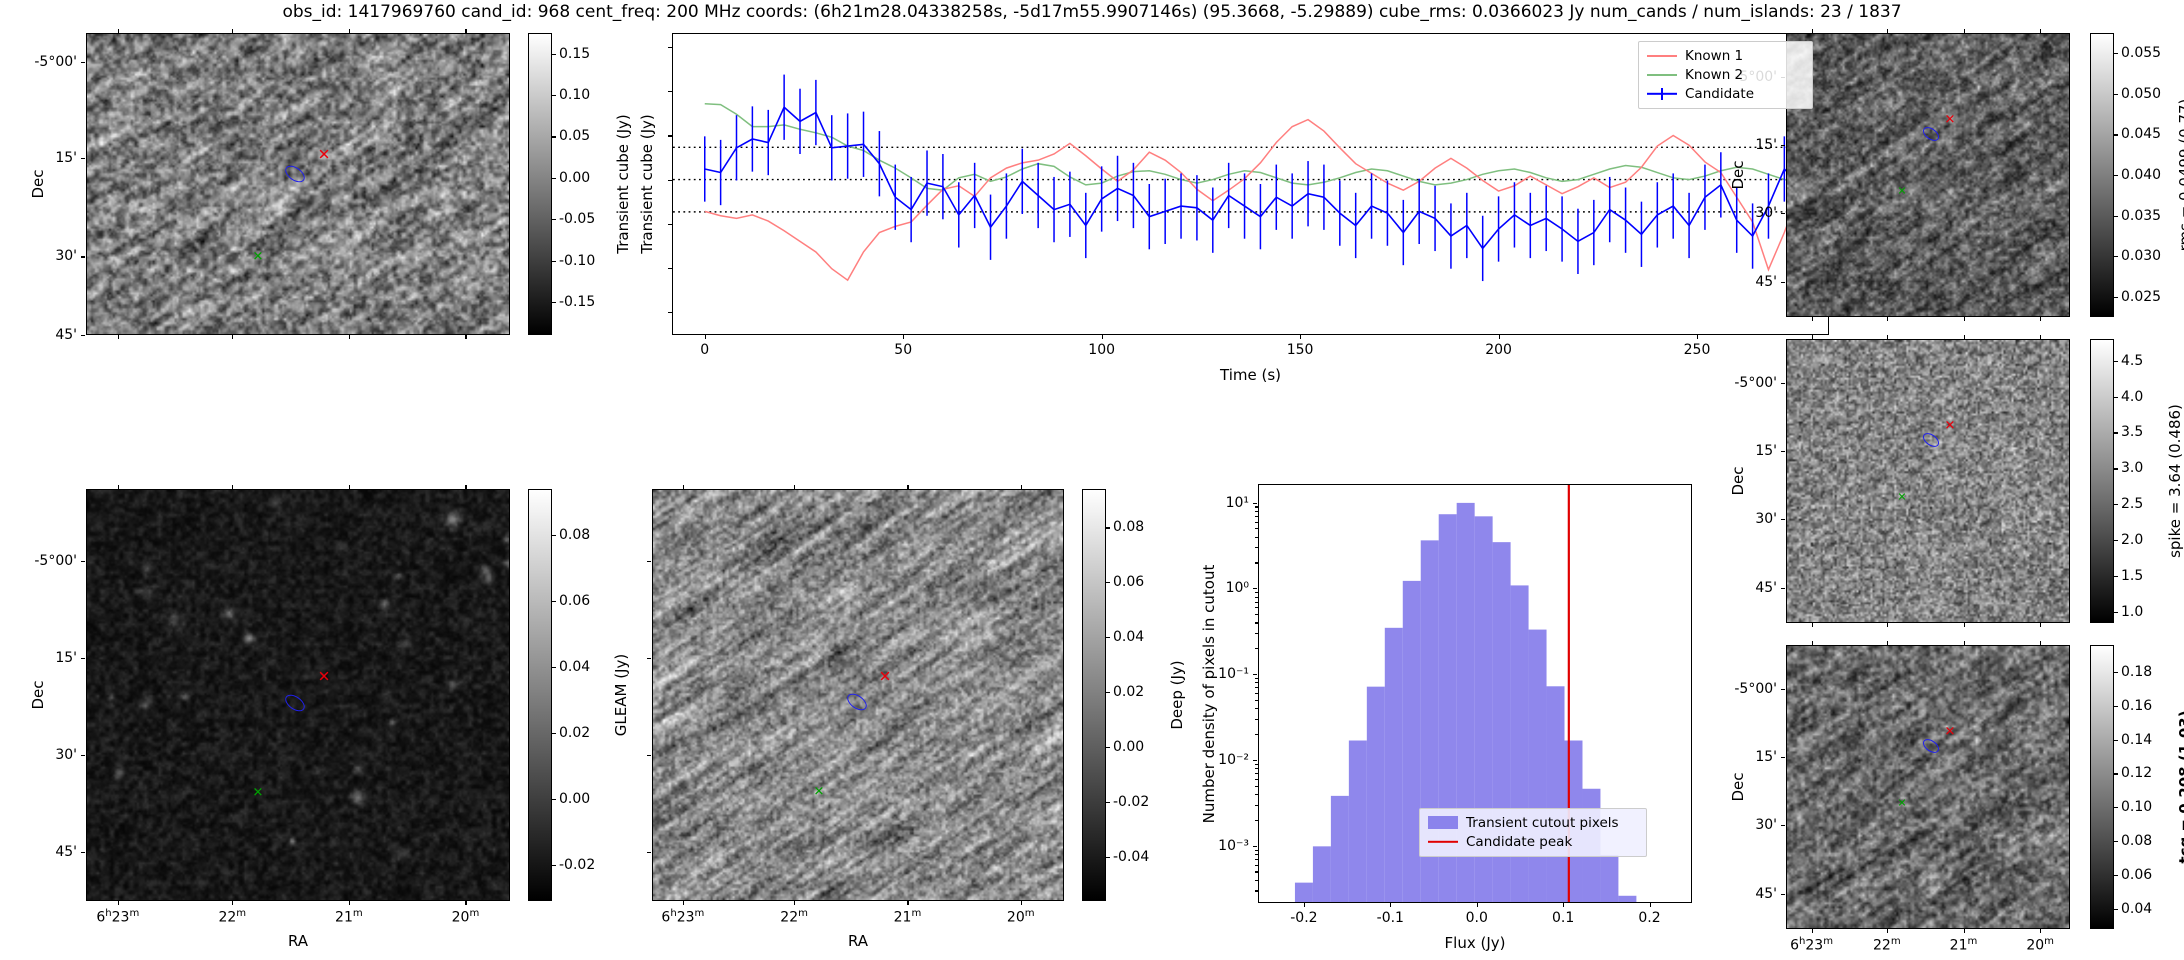  What do you see at coordinates (577, 301) in the screenshot?
I see `transient-cube-colorbar-ticklabel: -0.15` at bounding box center [577, 301].